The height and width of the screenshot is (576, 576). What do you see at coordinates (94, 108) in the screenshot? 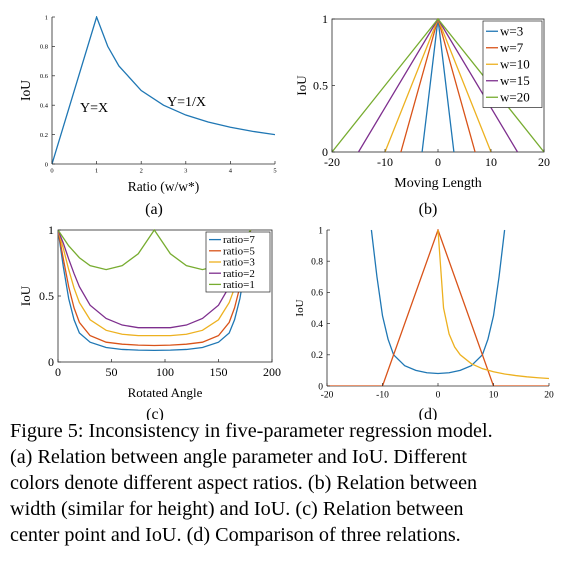
I see `curve-annotation: Y=X` at bounding box center [94, 108].